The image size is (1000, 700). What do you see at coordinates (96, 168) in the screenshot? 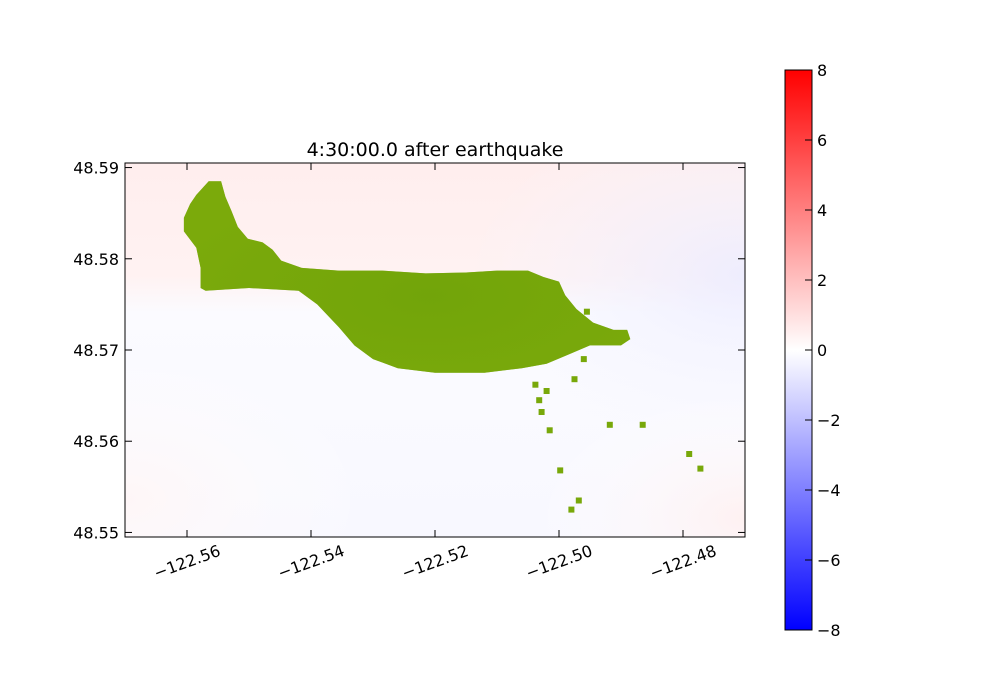
I see `y-tick-label: 48.59` at bounding box center [96, 168].